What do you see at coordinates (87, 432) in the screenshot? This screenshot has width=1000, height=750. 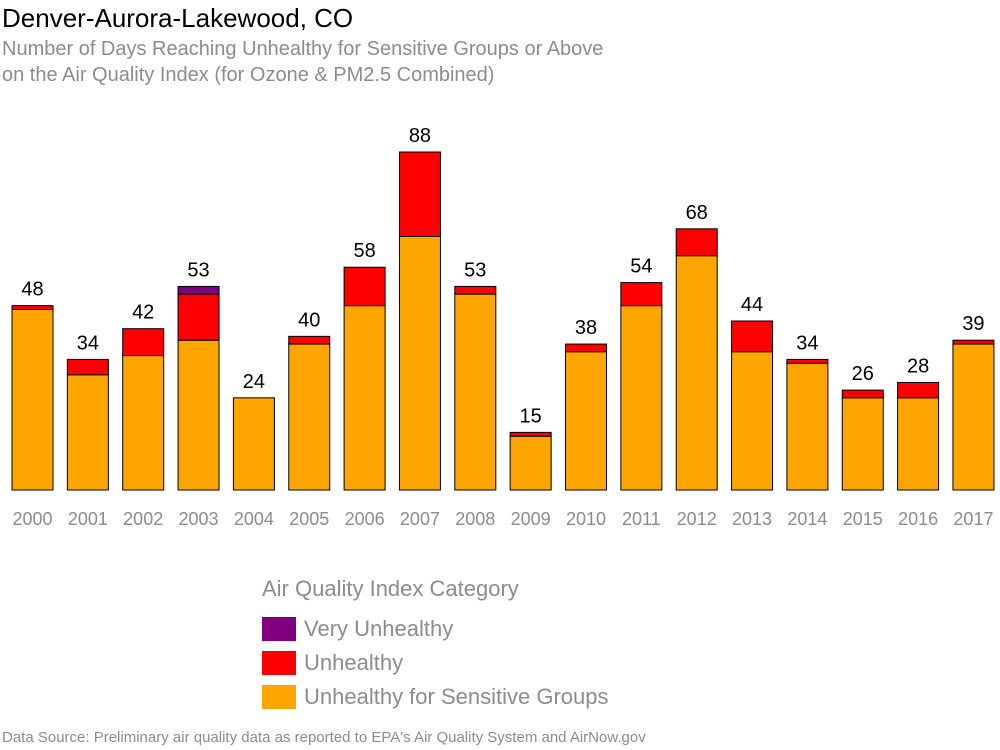 I see `bar-2001-unhealthy-for-sensitive-groups` at bounding box center [87, 432].